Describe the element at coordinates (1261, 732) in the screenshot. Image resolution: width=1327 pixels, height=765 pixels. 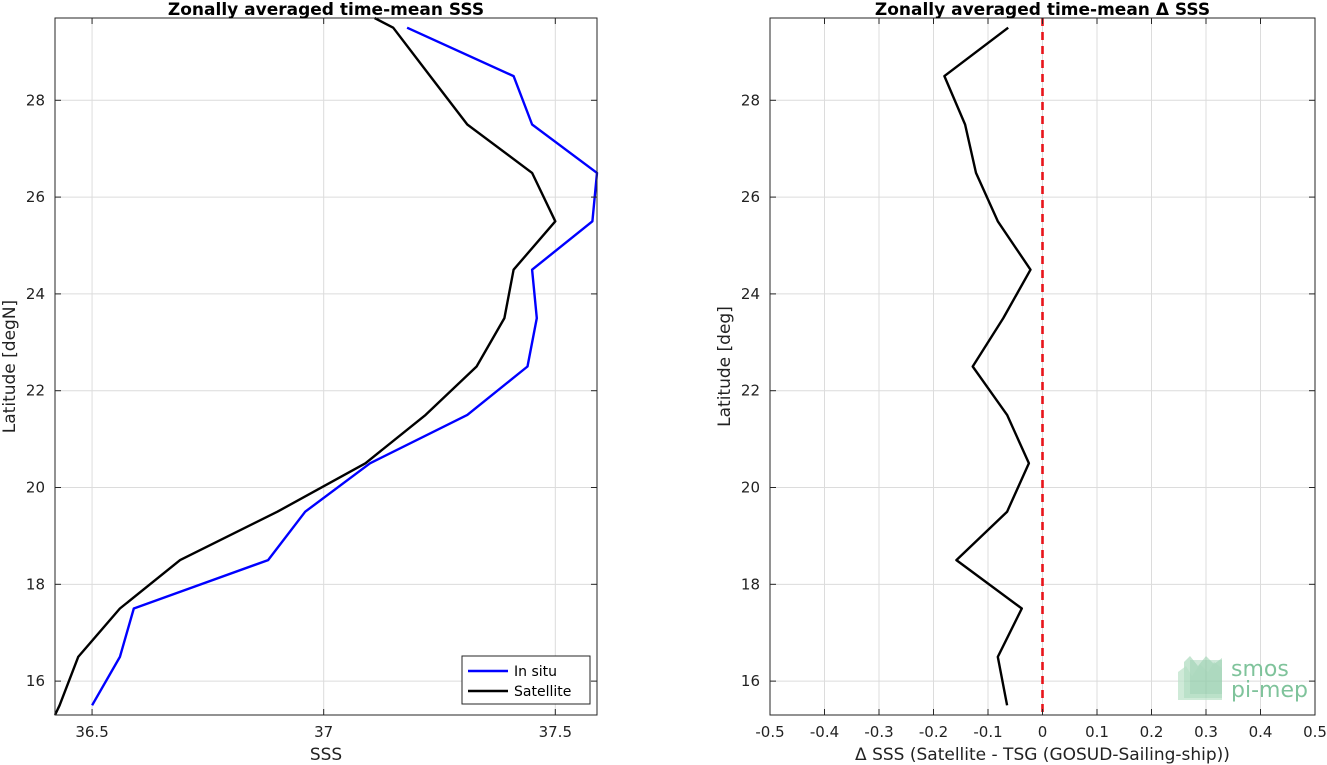
I see `x-tick-label: 0.4` at that location.